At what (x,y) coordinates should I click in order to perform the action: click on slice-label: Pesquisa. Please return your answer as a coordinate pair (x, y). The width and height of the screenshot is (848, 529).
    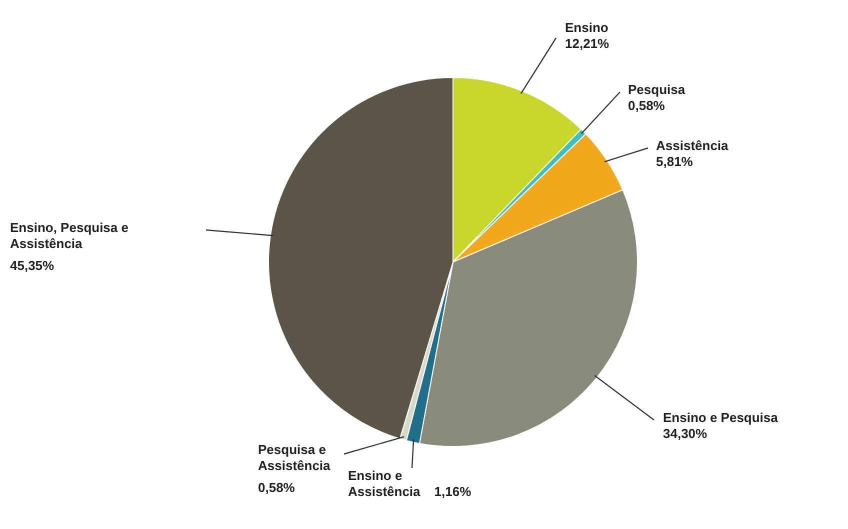
    Looking at the image, I should click on (657, 90).